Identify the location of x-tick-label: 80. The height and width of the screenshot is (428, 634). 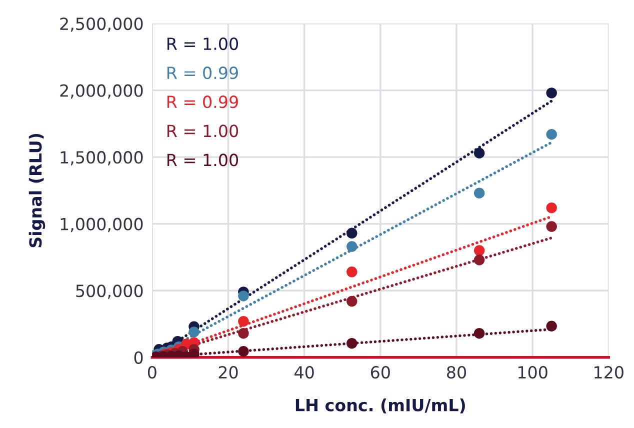
(456, 372).